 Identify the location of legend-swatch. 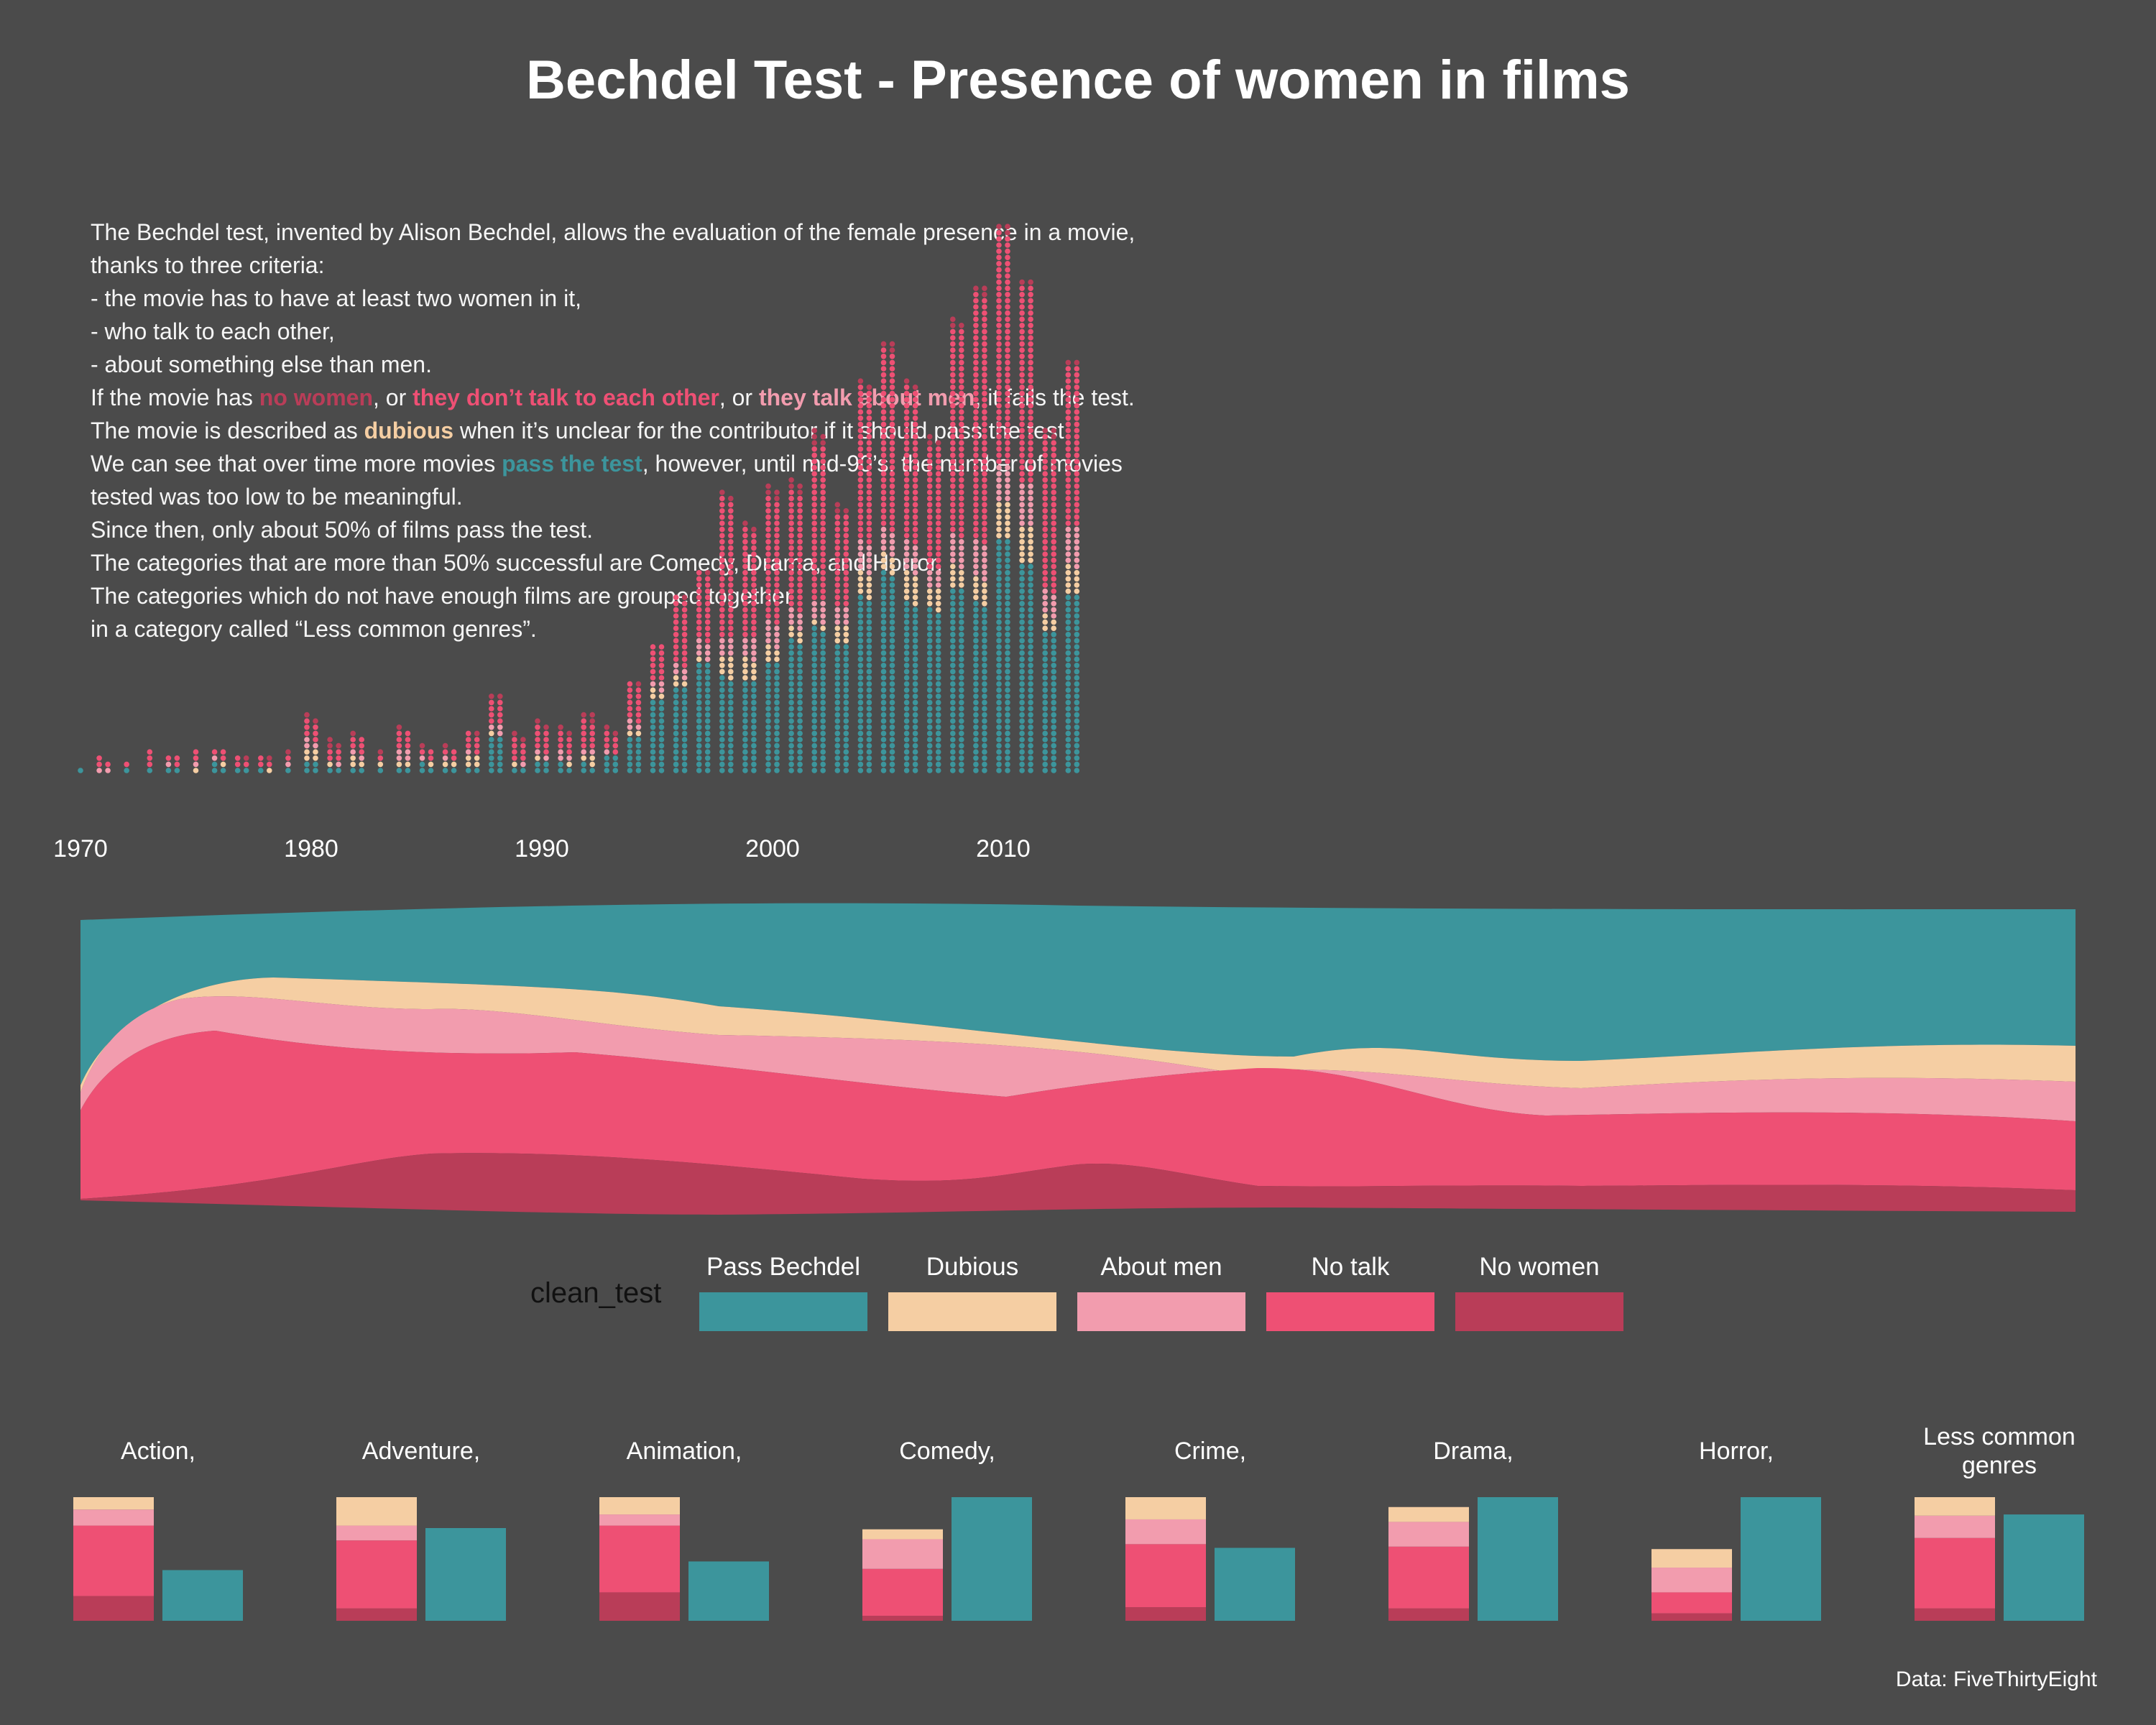
(783, 1311).